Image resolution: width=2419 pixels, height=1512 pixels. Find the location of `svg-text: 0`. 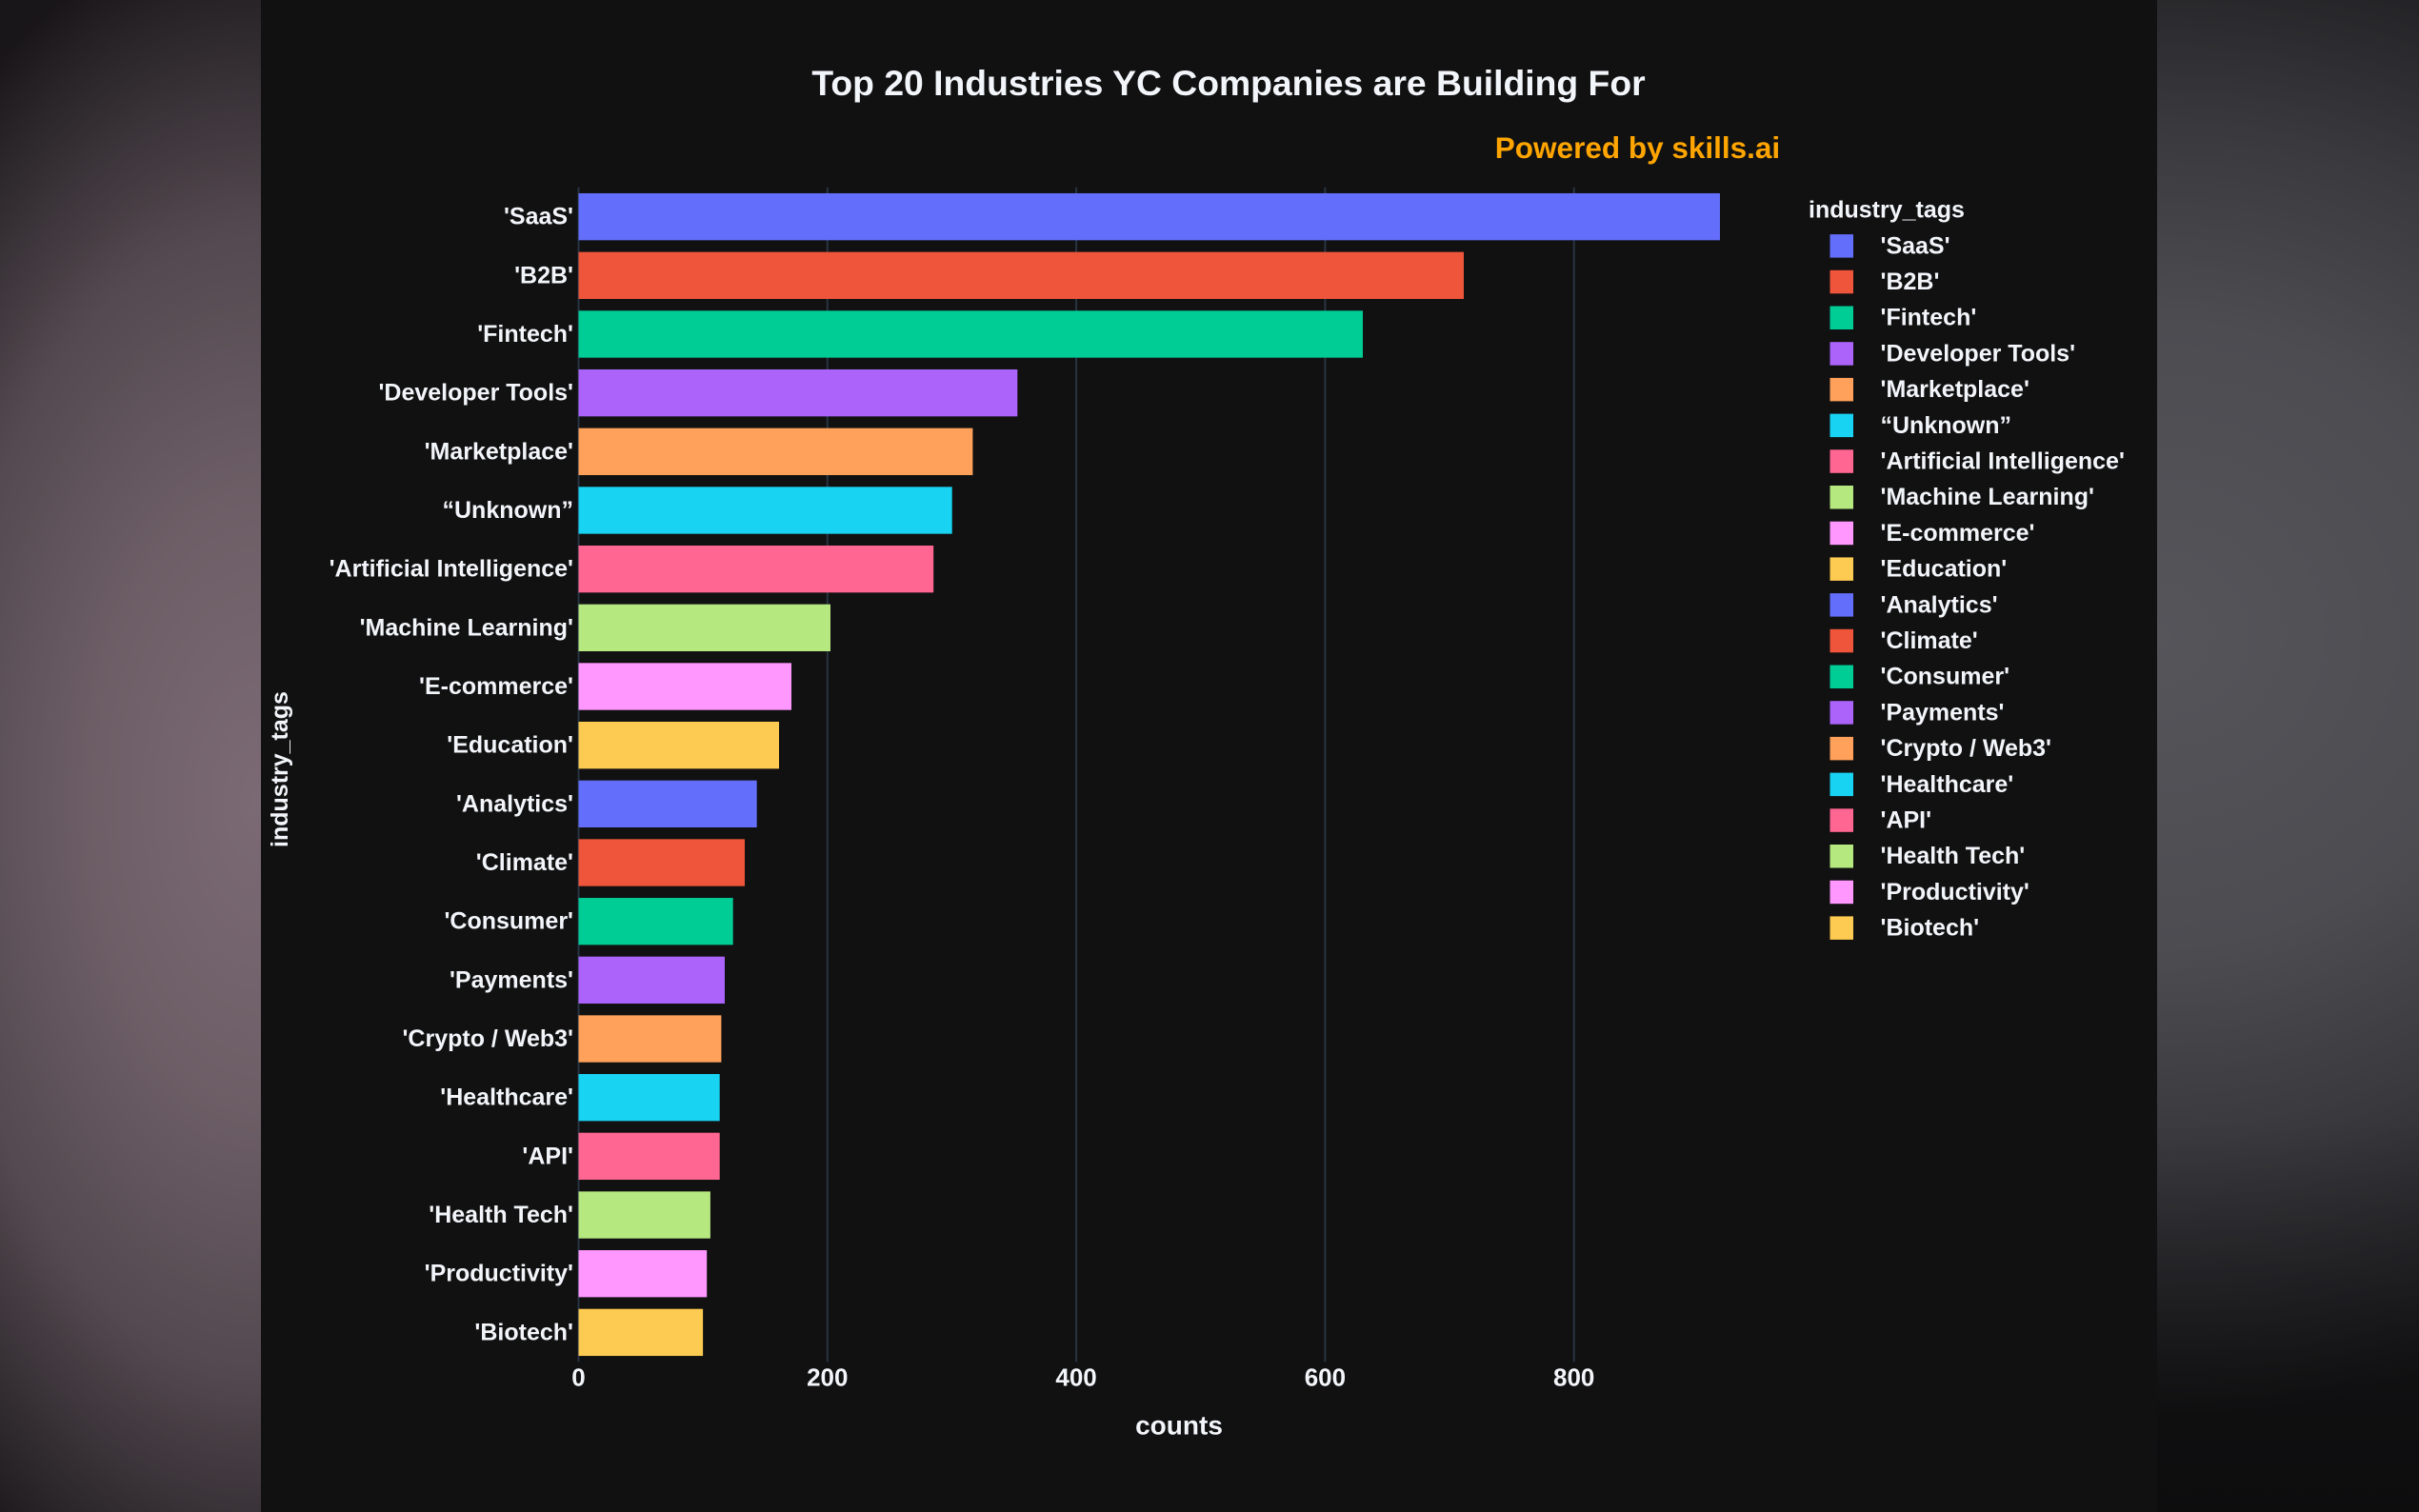

svg-text: 0 is located at coordinates (578, 1377).